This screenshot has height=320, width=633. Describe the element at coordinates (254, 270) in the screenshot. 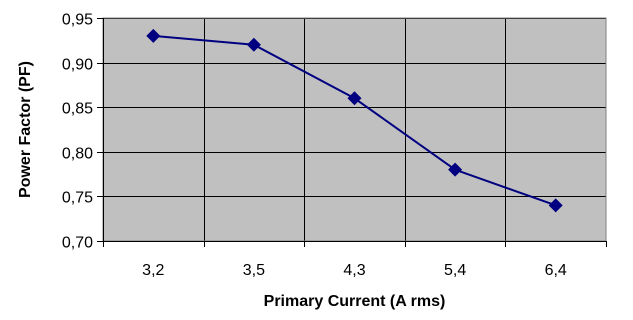

I see `x-tick-label: 3,5` at that location.